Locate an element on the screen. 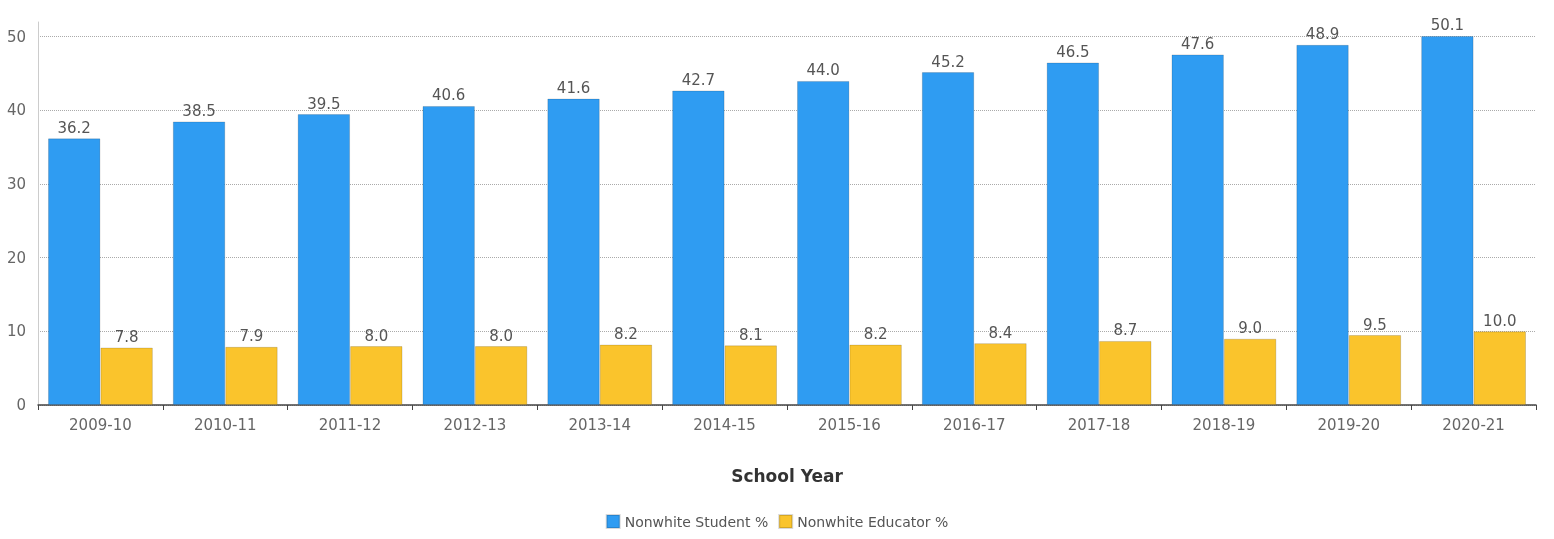  data-label: 8.4 is located at coordinates (1000, 332).